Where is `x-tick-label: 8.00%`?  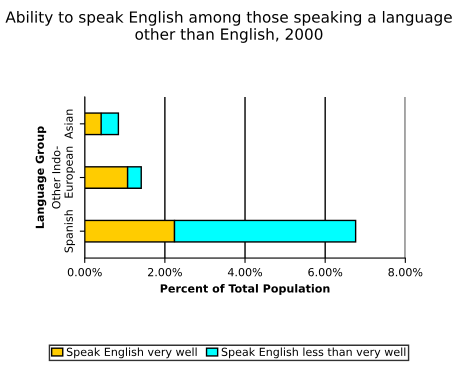 x-tick-label: 8.00% is located at coordinates (405, 272).